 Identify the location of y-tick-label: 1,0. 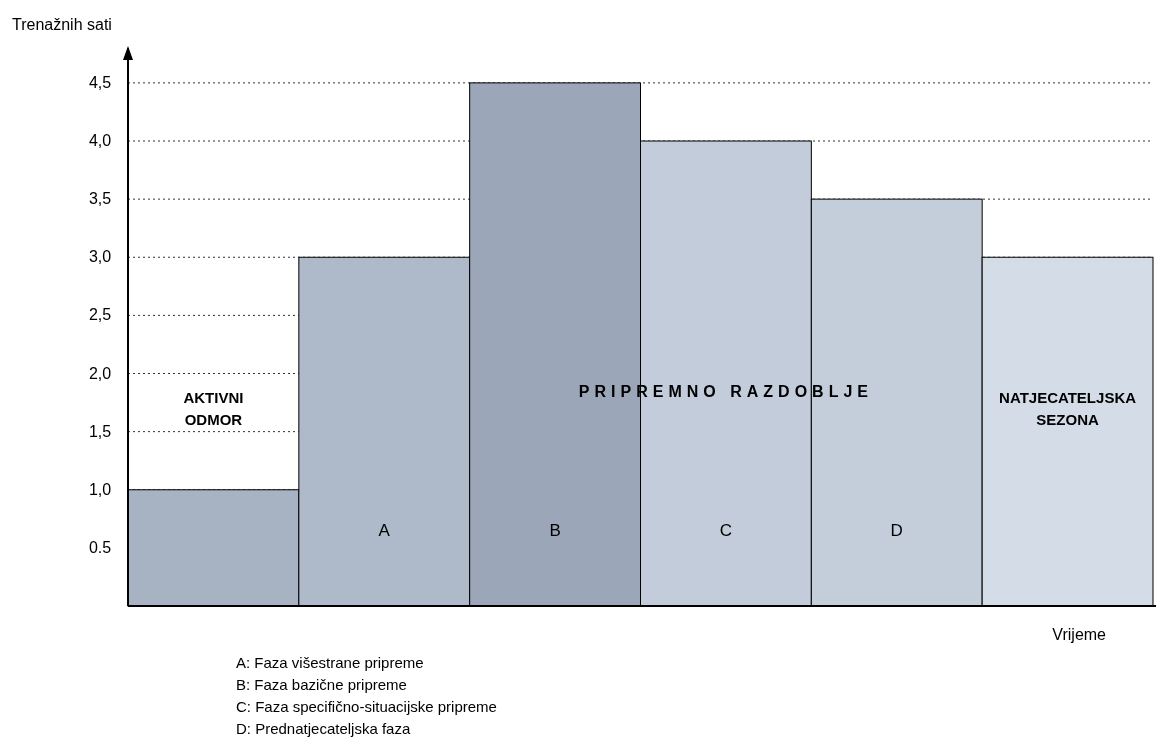
(100, 489).